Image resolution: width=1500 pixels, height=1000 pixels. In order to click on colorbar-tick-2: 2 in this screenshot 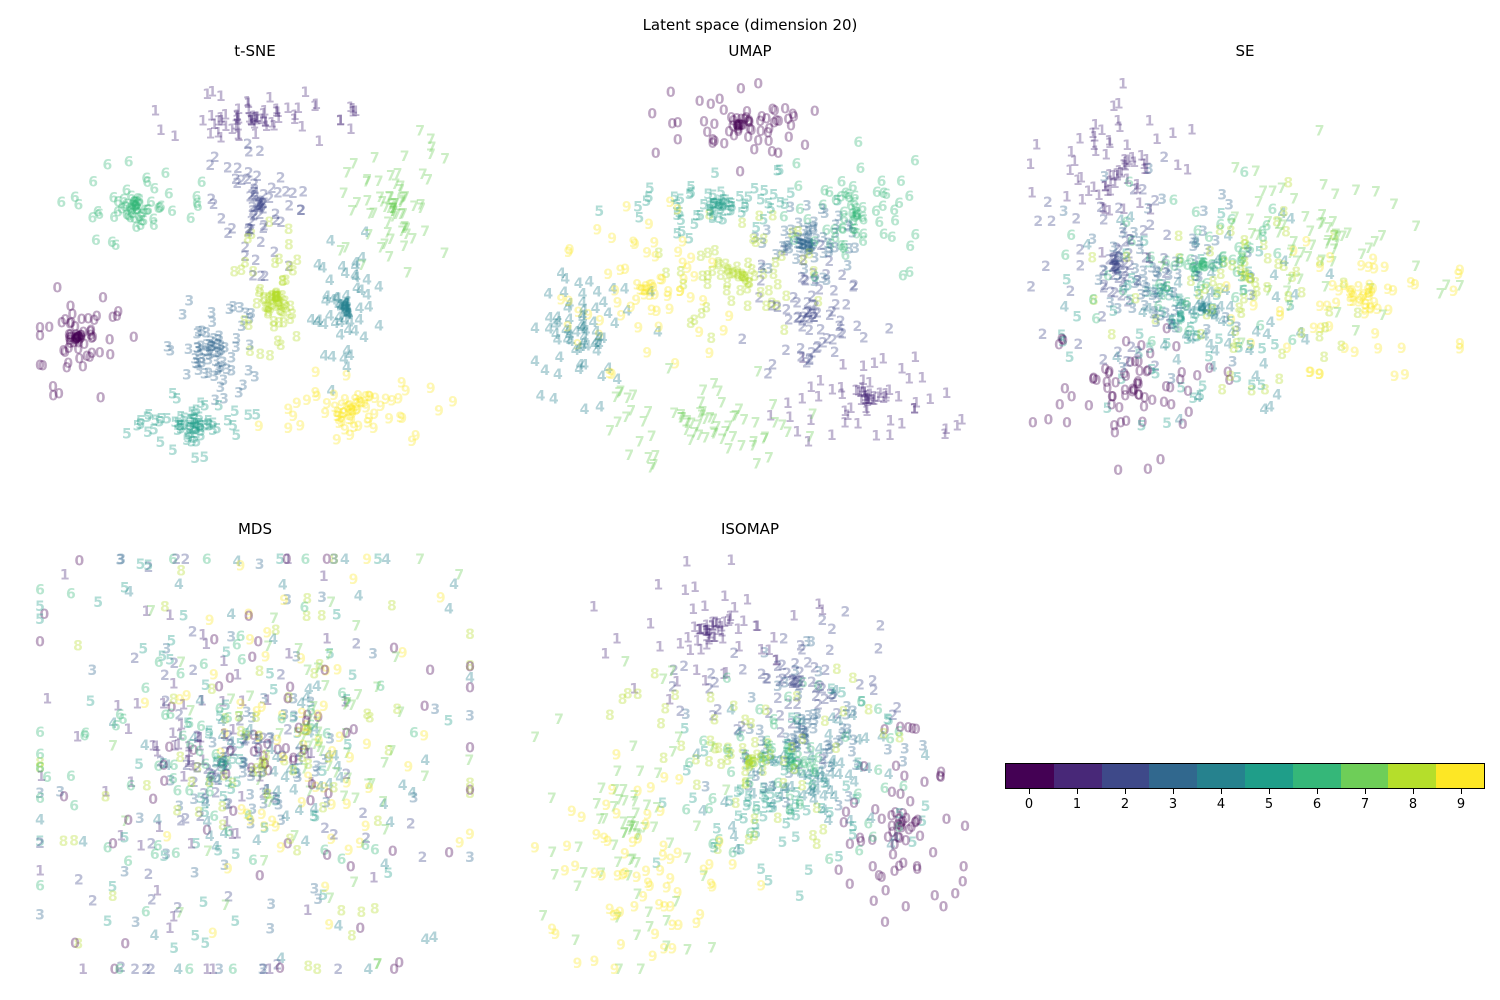, I will do `click(1125, 800)`.